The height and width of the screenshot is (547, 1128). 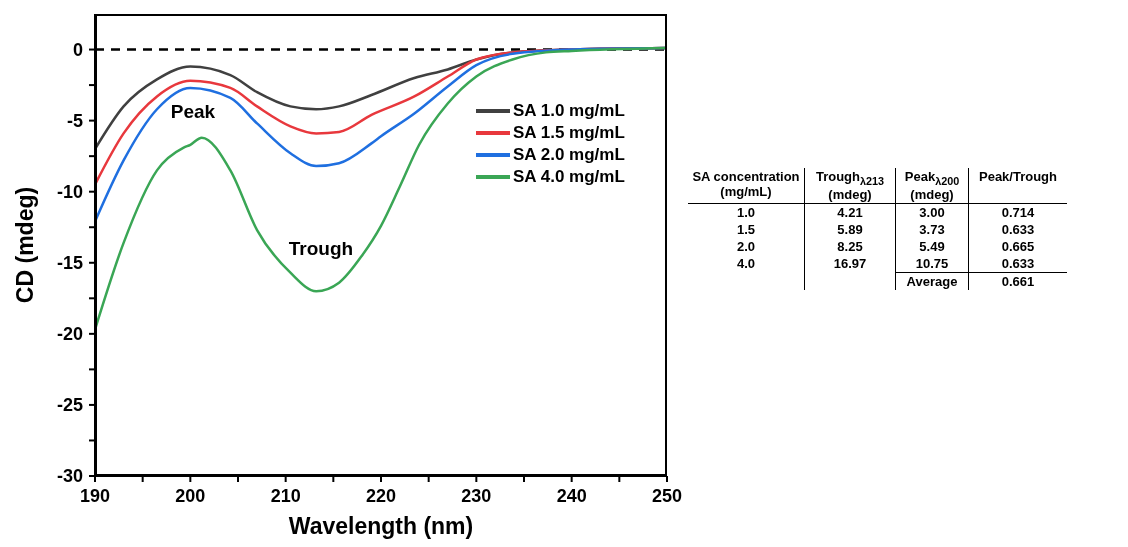 I want to click on legend-label: SA 4.0 mg/mL, so click(x=569, y=177).